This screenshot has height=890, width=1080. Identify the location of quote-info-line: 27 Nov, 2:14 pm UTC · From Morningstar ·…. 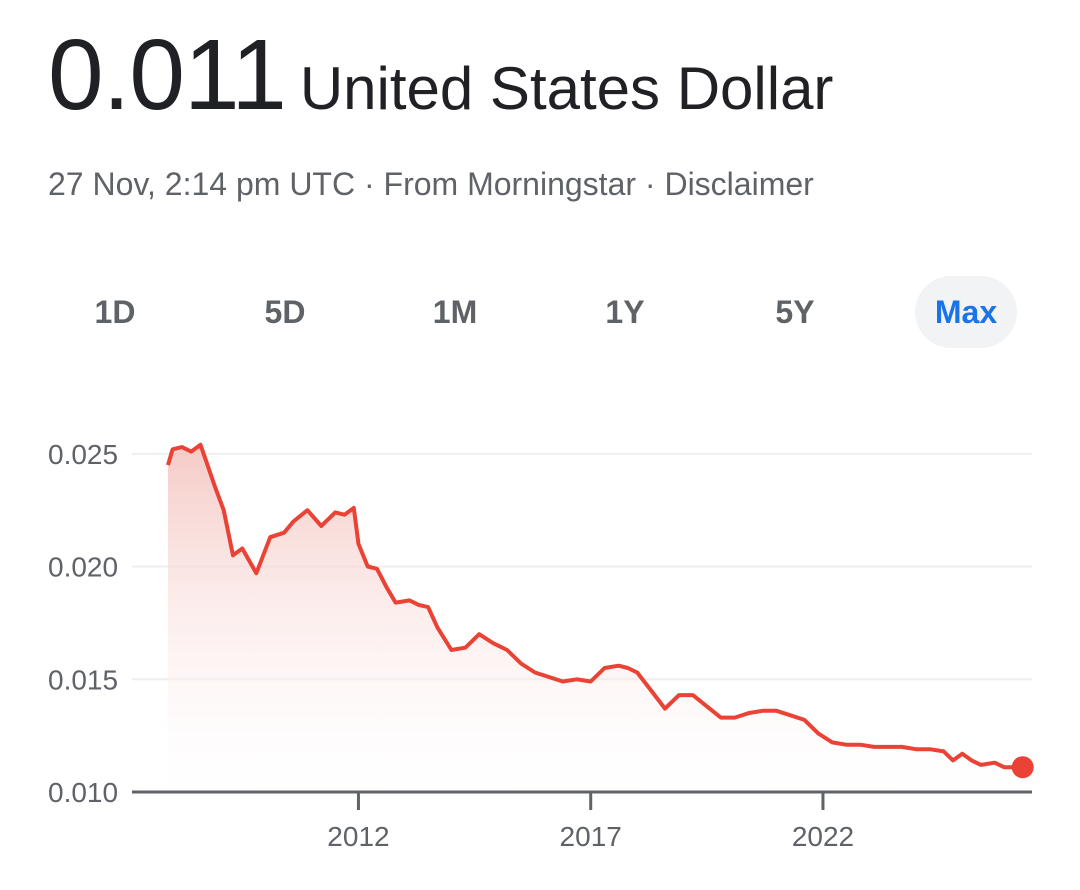
(431, 184).